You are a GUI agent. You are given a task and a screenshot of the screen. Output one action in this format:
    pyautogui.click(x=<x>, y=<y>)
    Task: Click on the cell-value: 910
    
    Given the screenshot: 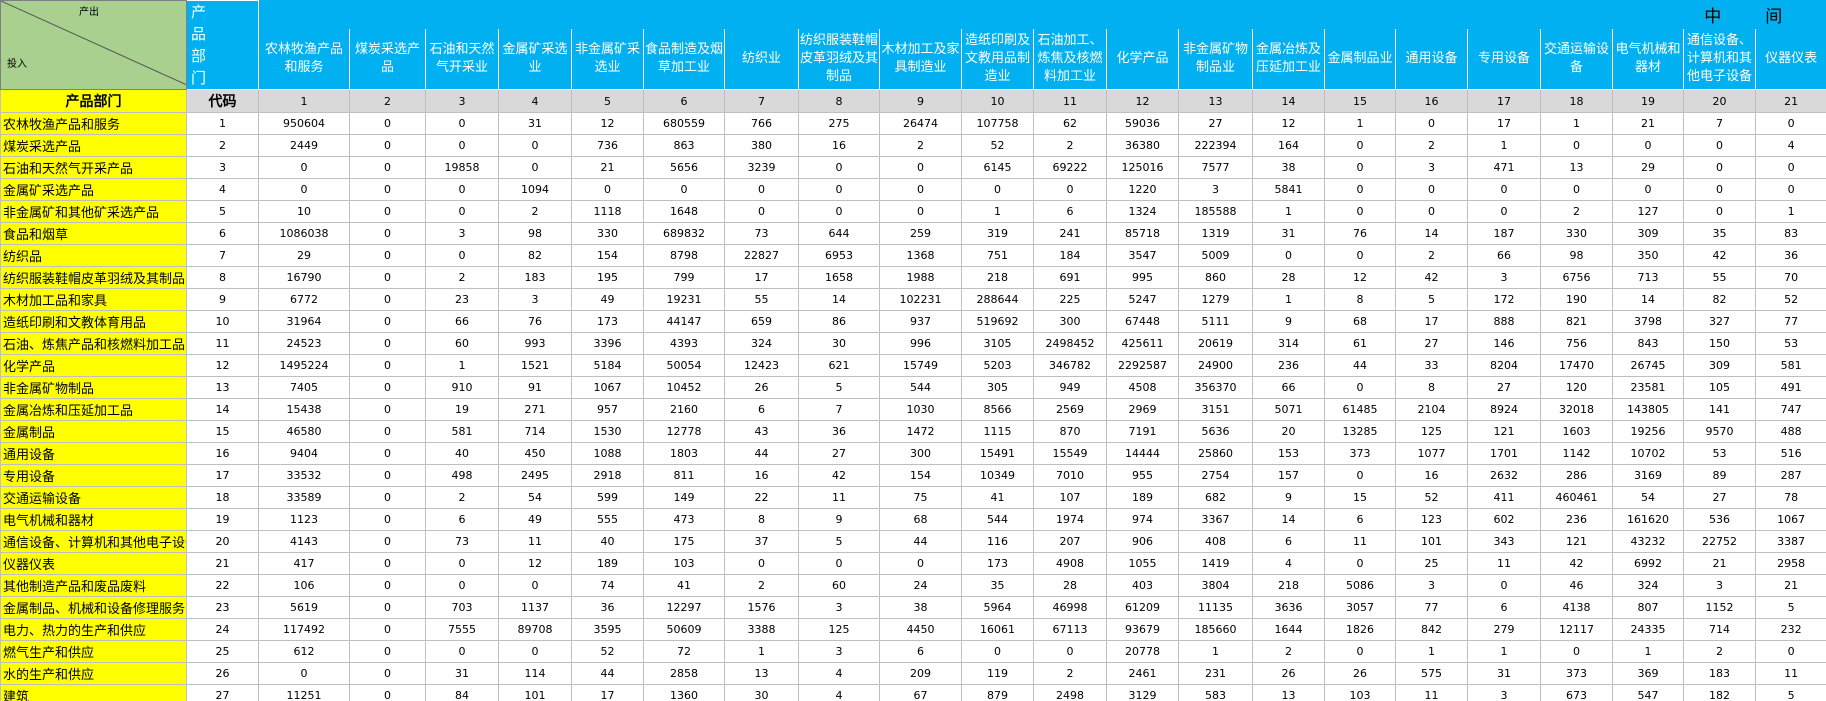 What is the action you would take?
    pyautogui.click(x=462, y=387)
    